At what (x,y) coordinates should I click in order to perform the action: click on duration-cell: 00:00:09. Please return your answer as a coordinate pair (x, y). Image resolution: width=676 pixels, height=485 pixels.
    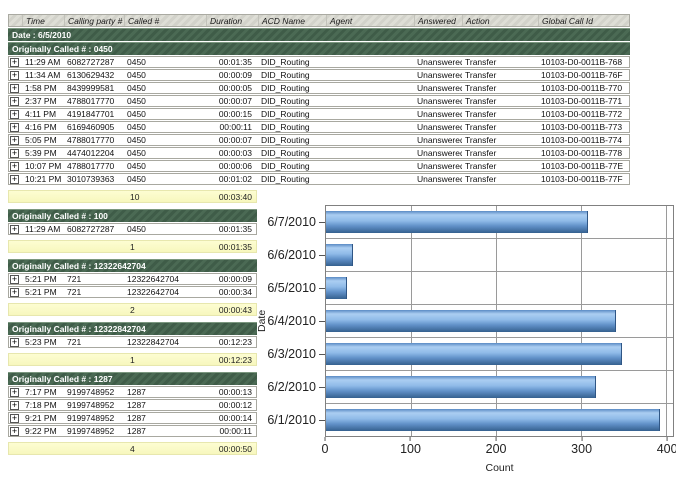
    Looking at the image, I should click on (235, 74).